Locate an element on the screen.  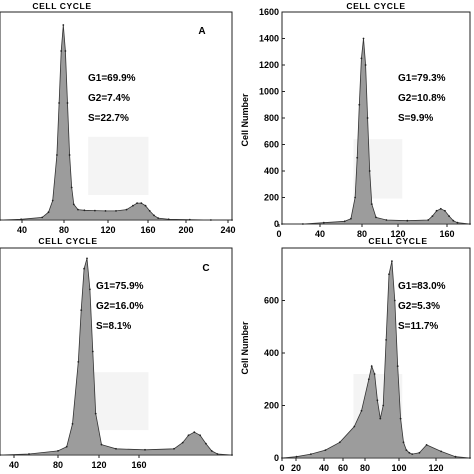
phase-percentage-label: G1=75.9% is located at coordinates (120, 286).